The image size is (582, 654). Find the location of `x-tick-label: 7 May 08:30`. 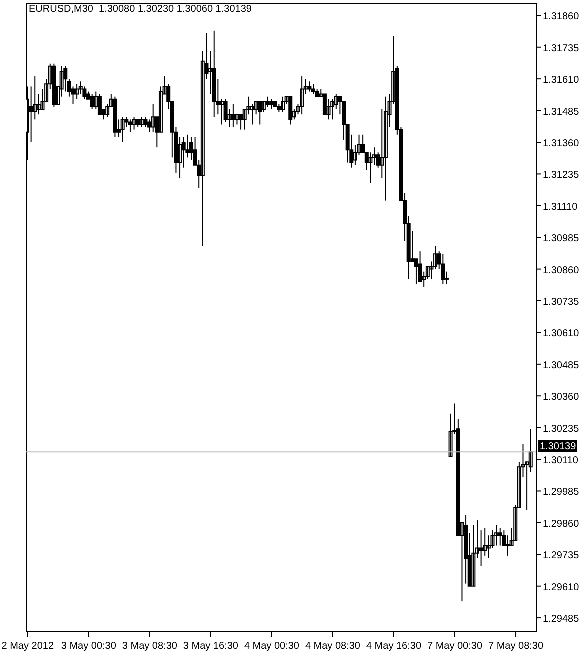

x-tick-label: 7 May 08:30 is located at coordinates (516, 646).